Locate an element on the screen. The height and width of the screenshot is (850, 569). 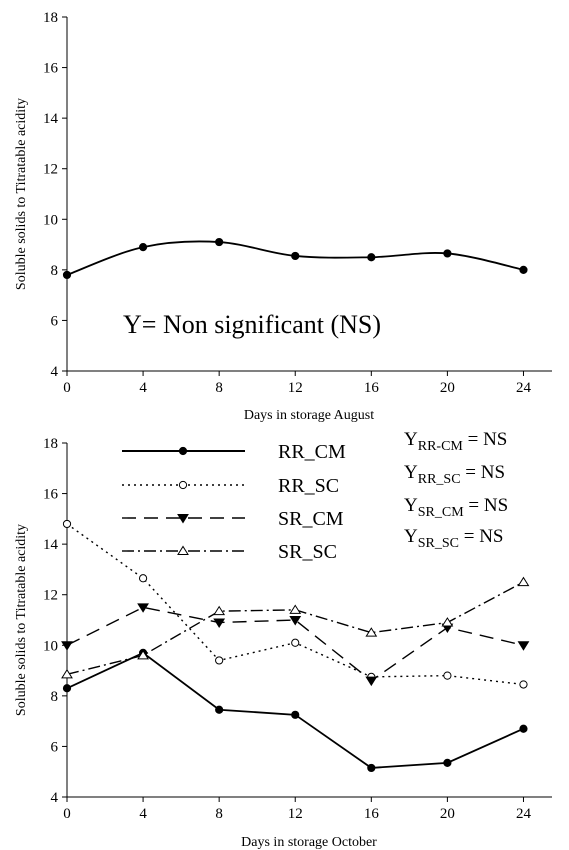
series-line-sr-sc is located at coordinates (295, 628).